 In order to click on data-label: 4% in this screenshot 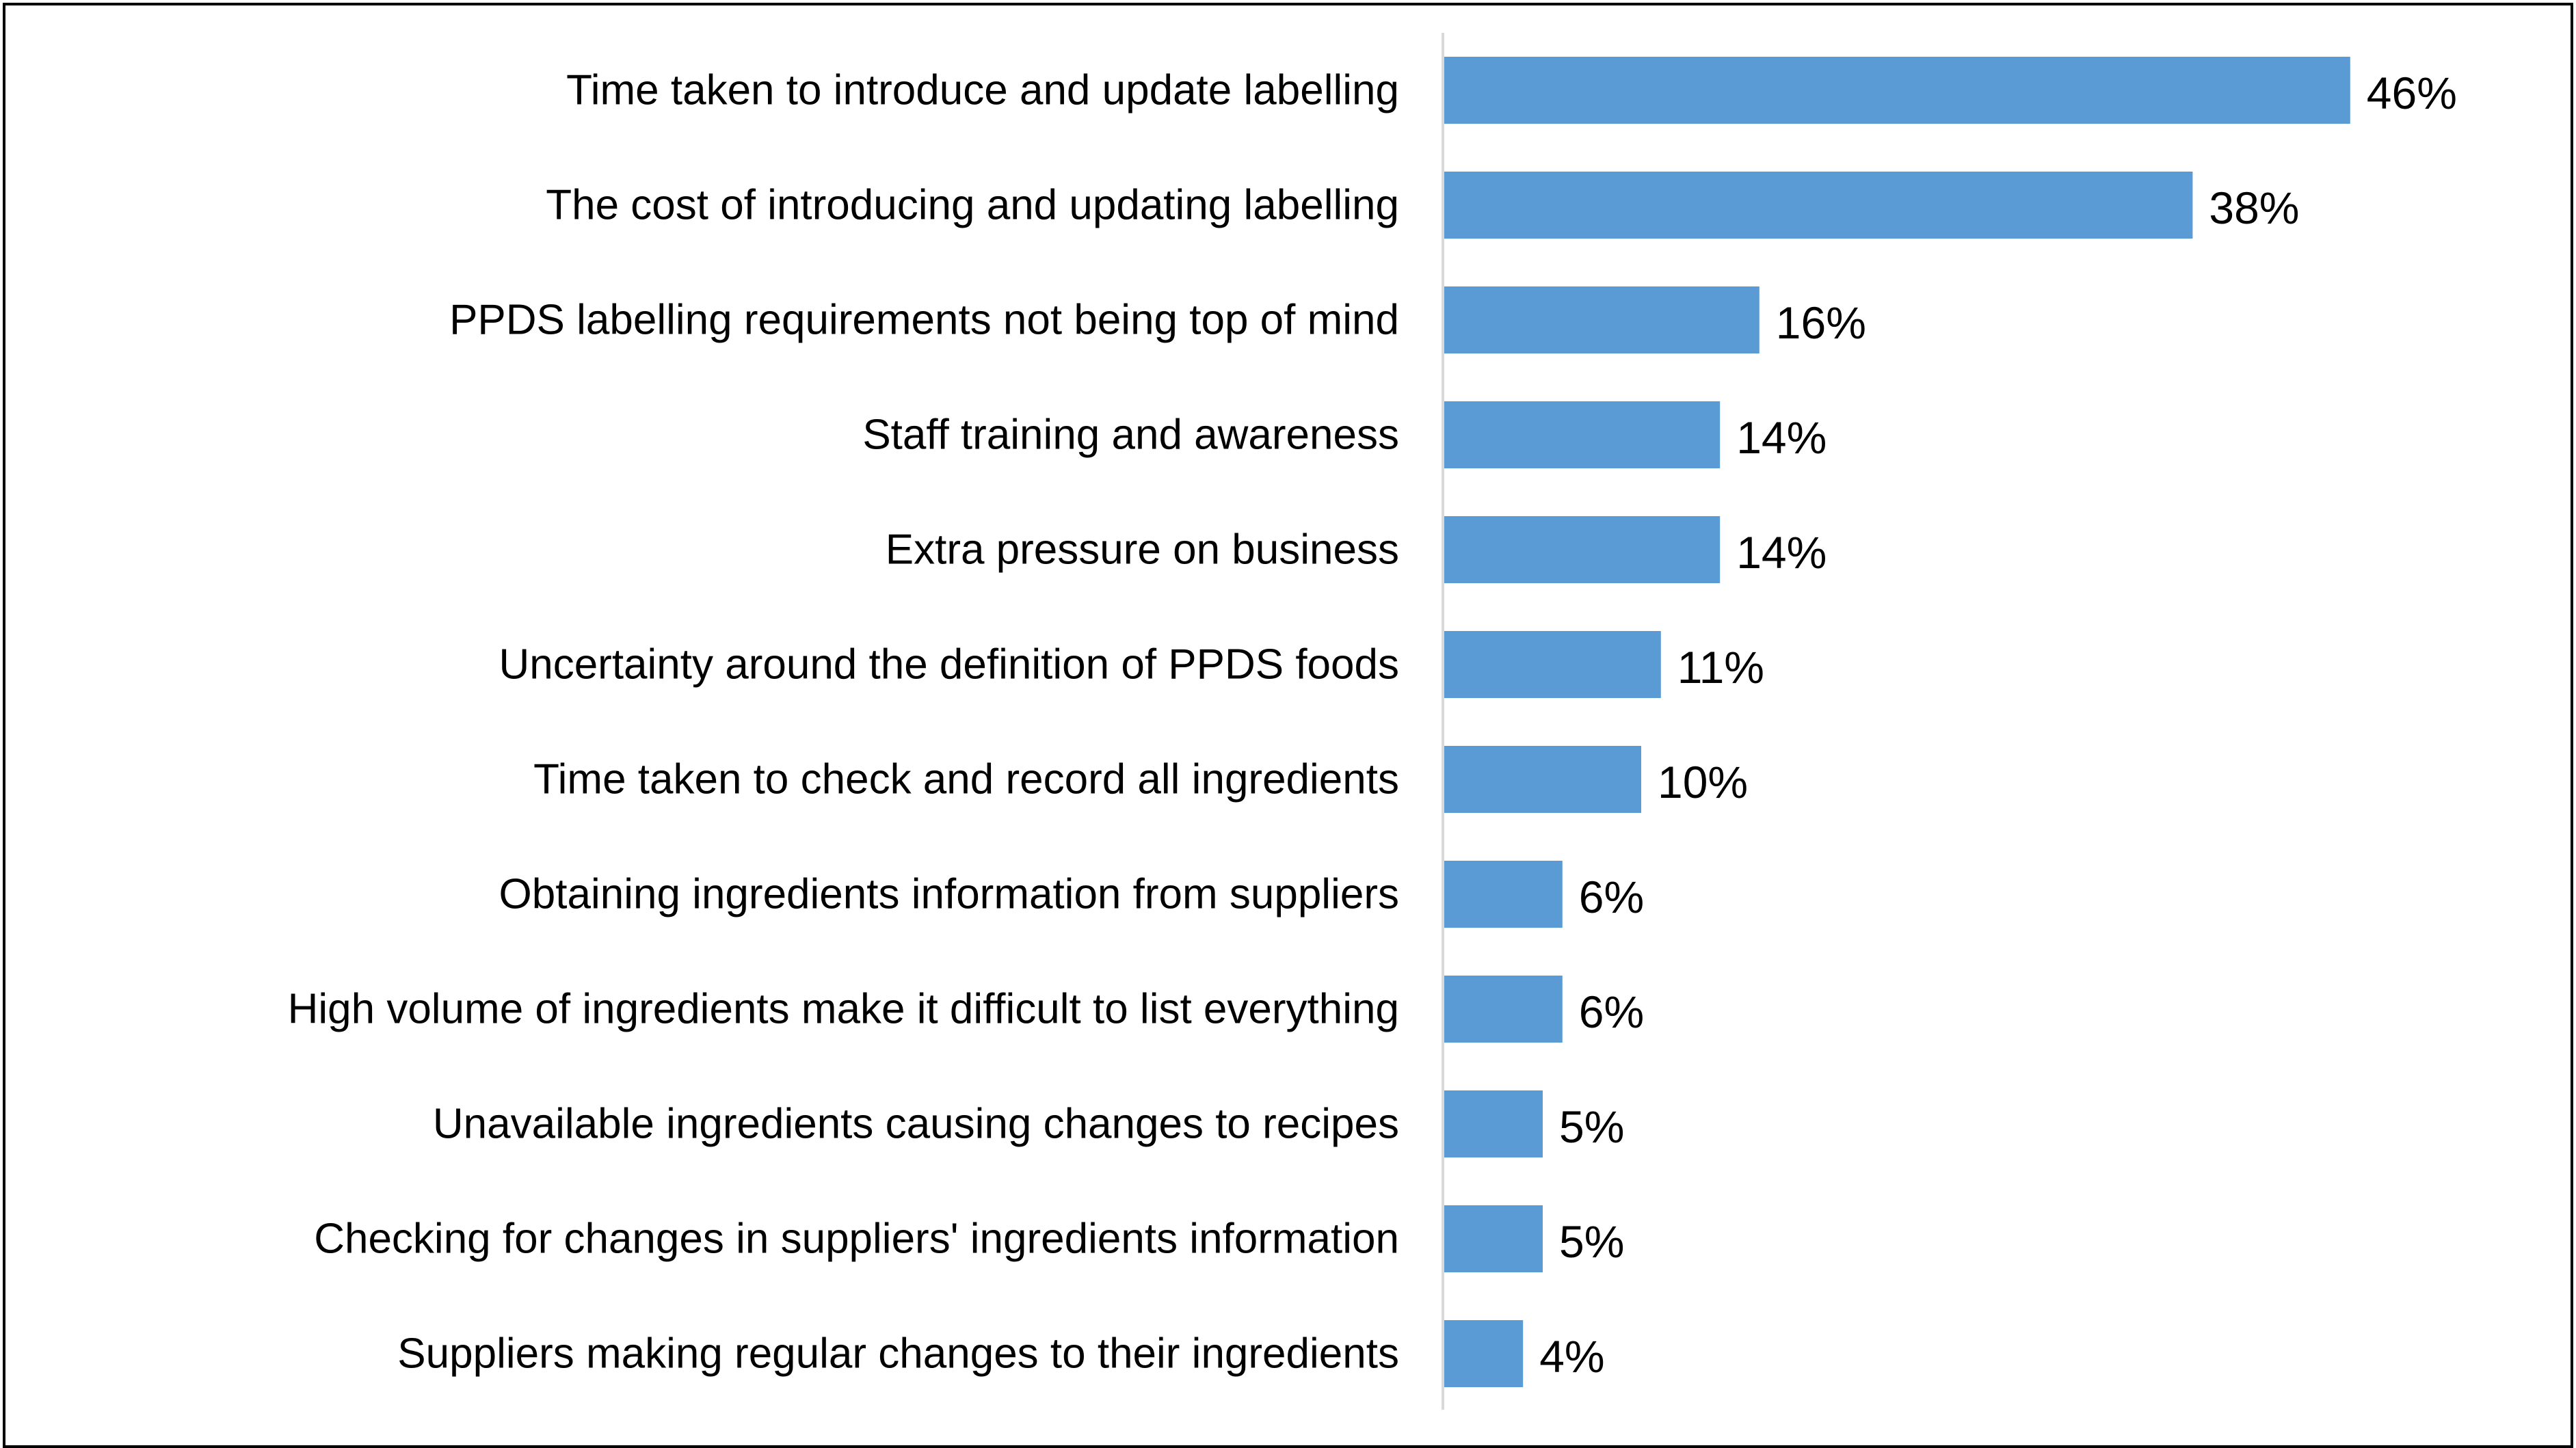, I will do `click(1571, 1356)`.